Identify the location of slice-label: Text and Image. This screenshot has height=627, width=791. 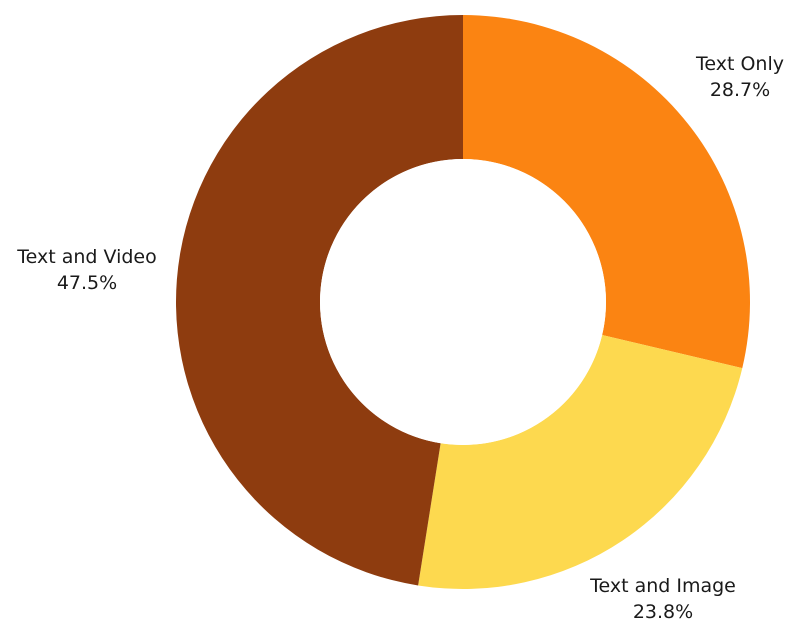
(662, 586).